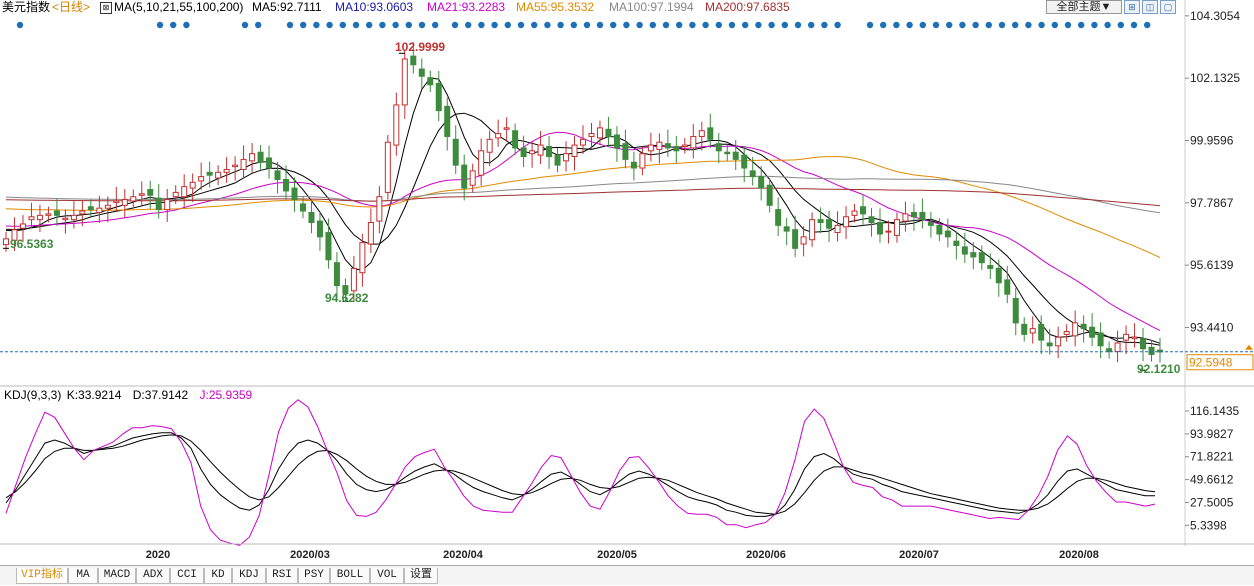 This screenshot has width=1254, height=586. Describe the element at coordinates (1150, 7) in the screenshot. I see `split-icon: ◫` at that location.